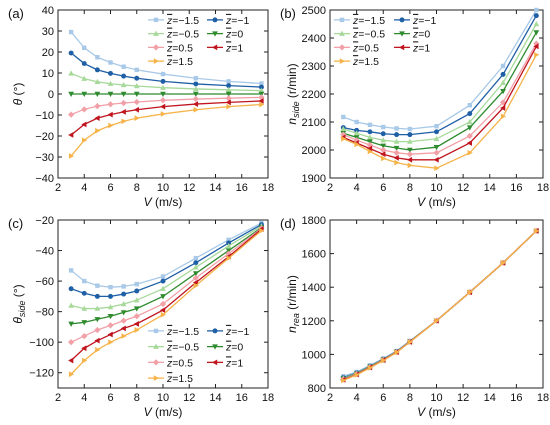 The width and height of the screenshot is (550, 425). I want to click on legend-label: z=1, so click(421, 48).